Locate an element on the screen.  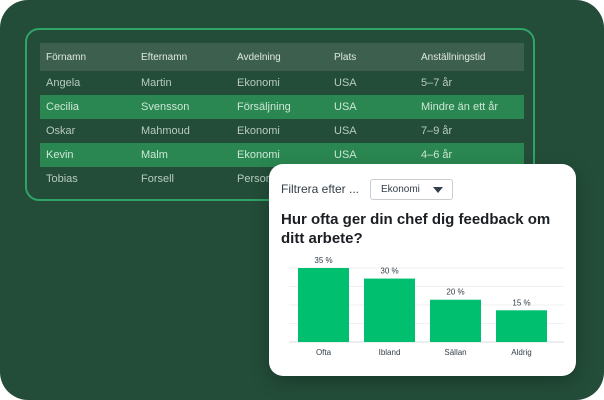
table-row: Angela Martin Ekonomi USA 5–7 år is located at coordinates (282, 83).